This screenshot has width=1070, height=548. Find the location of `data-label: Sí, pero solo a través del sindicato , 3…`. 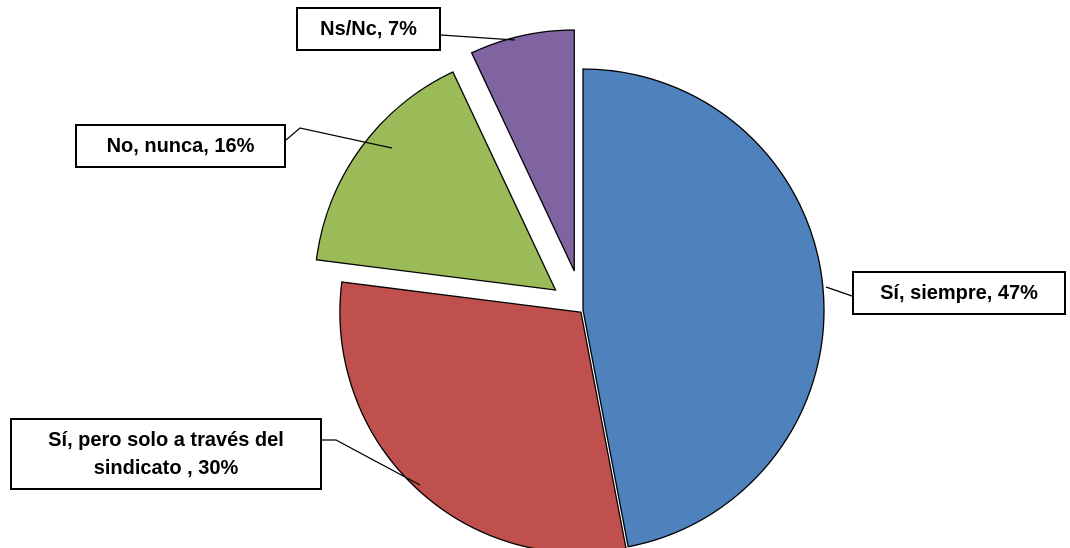

data-label: Sí, pero solo a través del sindicato , 3… is located at coordinates (166, 454).